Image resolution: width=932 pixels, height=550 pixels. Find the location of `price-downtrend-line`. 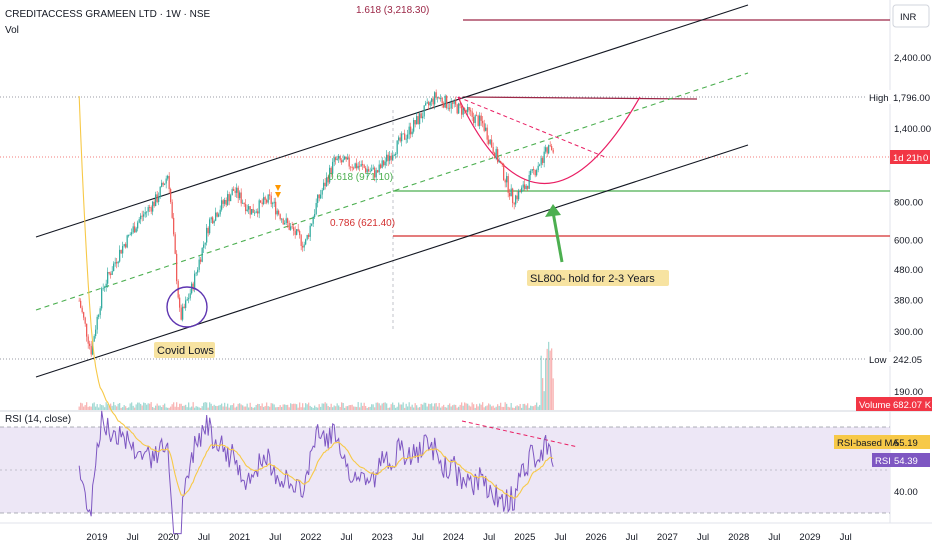

price-downtrend-line is located at coordinates (531, 127).